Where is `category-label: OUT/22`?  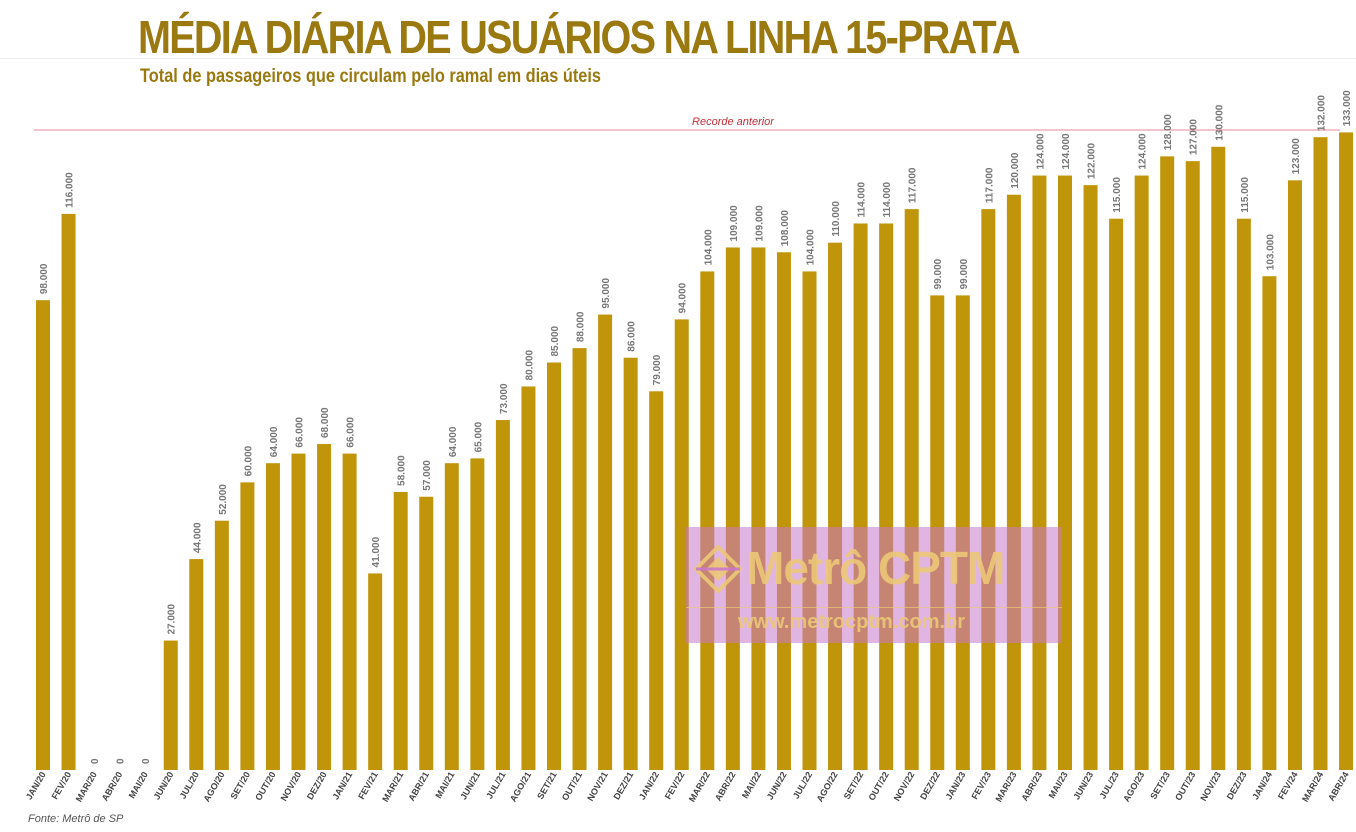 category-label: OUT/22 is located at coordinates (878, 786).